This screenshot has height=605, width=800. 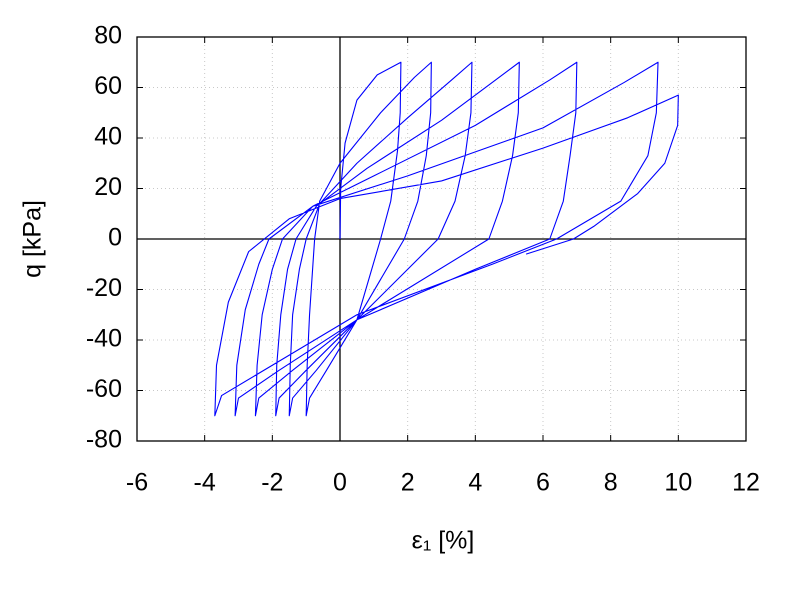 What do you see at coordinates (611, 483) in the screenshot?
I see `x-tick-label: 8` at bounding box center [611, 483].